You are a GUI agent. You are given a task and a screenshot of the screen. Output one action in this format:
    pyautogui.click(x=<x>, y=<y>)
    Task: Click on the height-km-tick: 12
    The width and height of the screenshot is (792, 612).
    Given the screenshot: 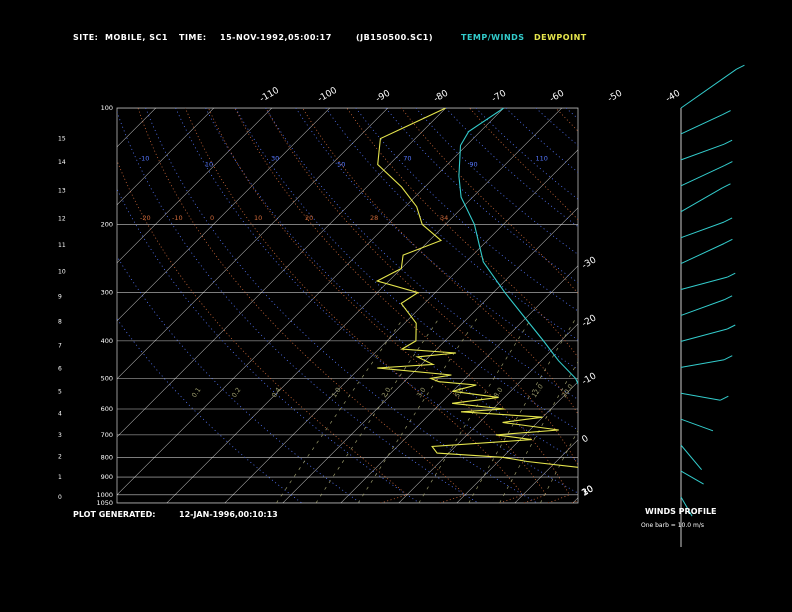 What is the action you would take?
    pyautogui.click(x=62, y=218)
    